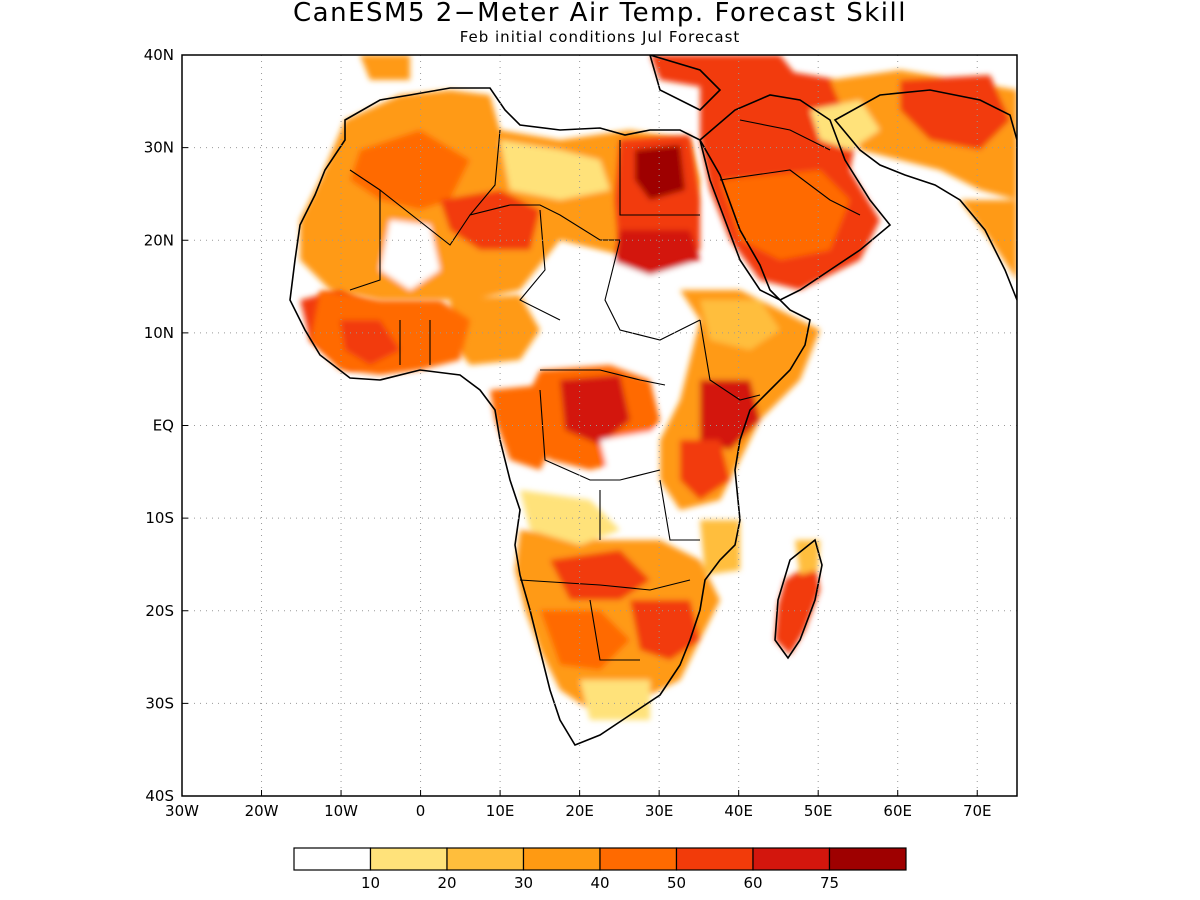 The height and width of the screenshot is (900, 1200). I want to click on x-tick-label: 30W, so click(182, 811).